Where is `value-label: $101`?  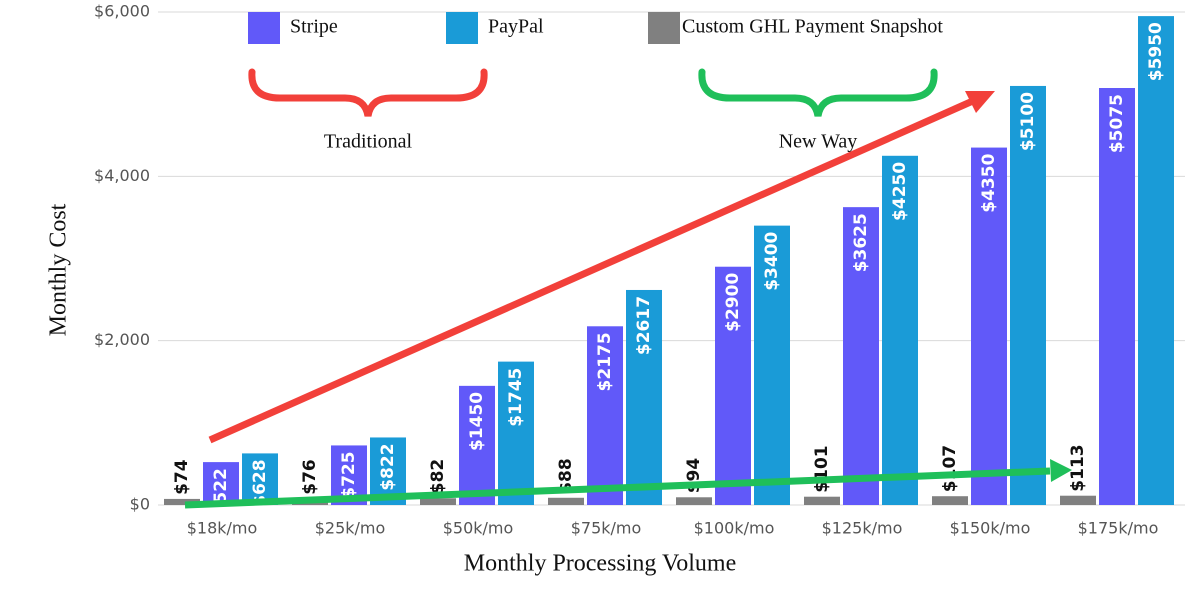 value-label: $101 is located at coordinates (822, 468).